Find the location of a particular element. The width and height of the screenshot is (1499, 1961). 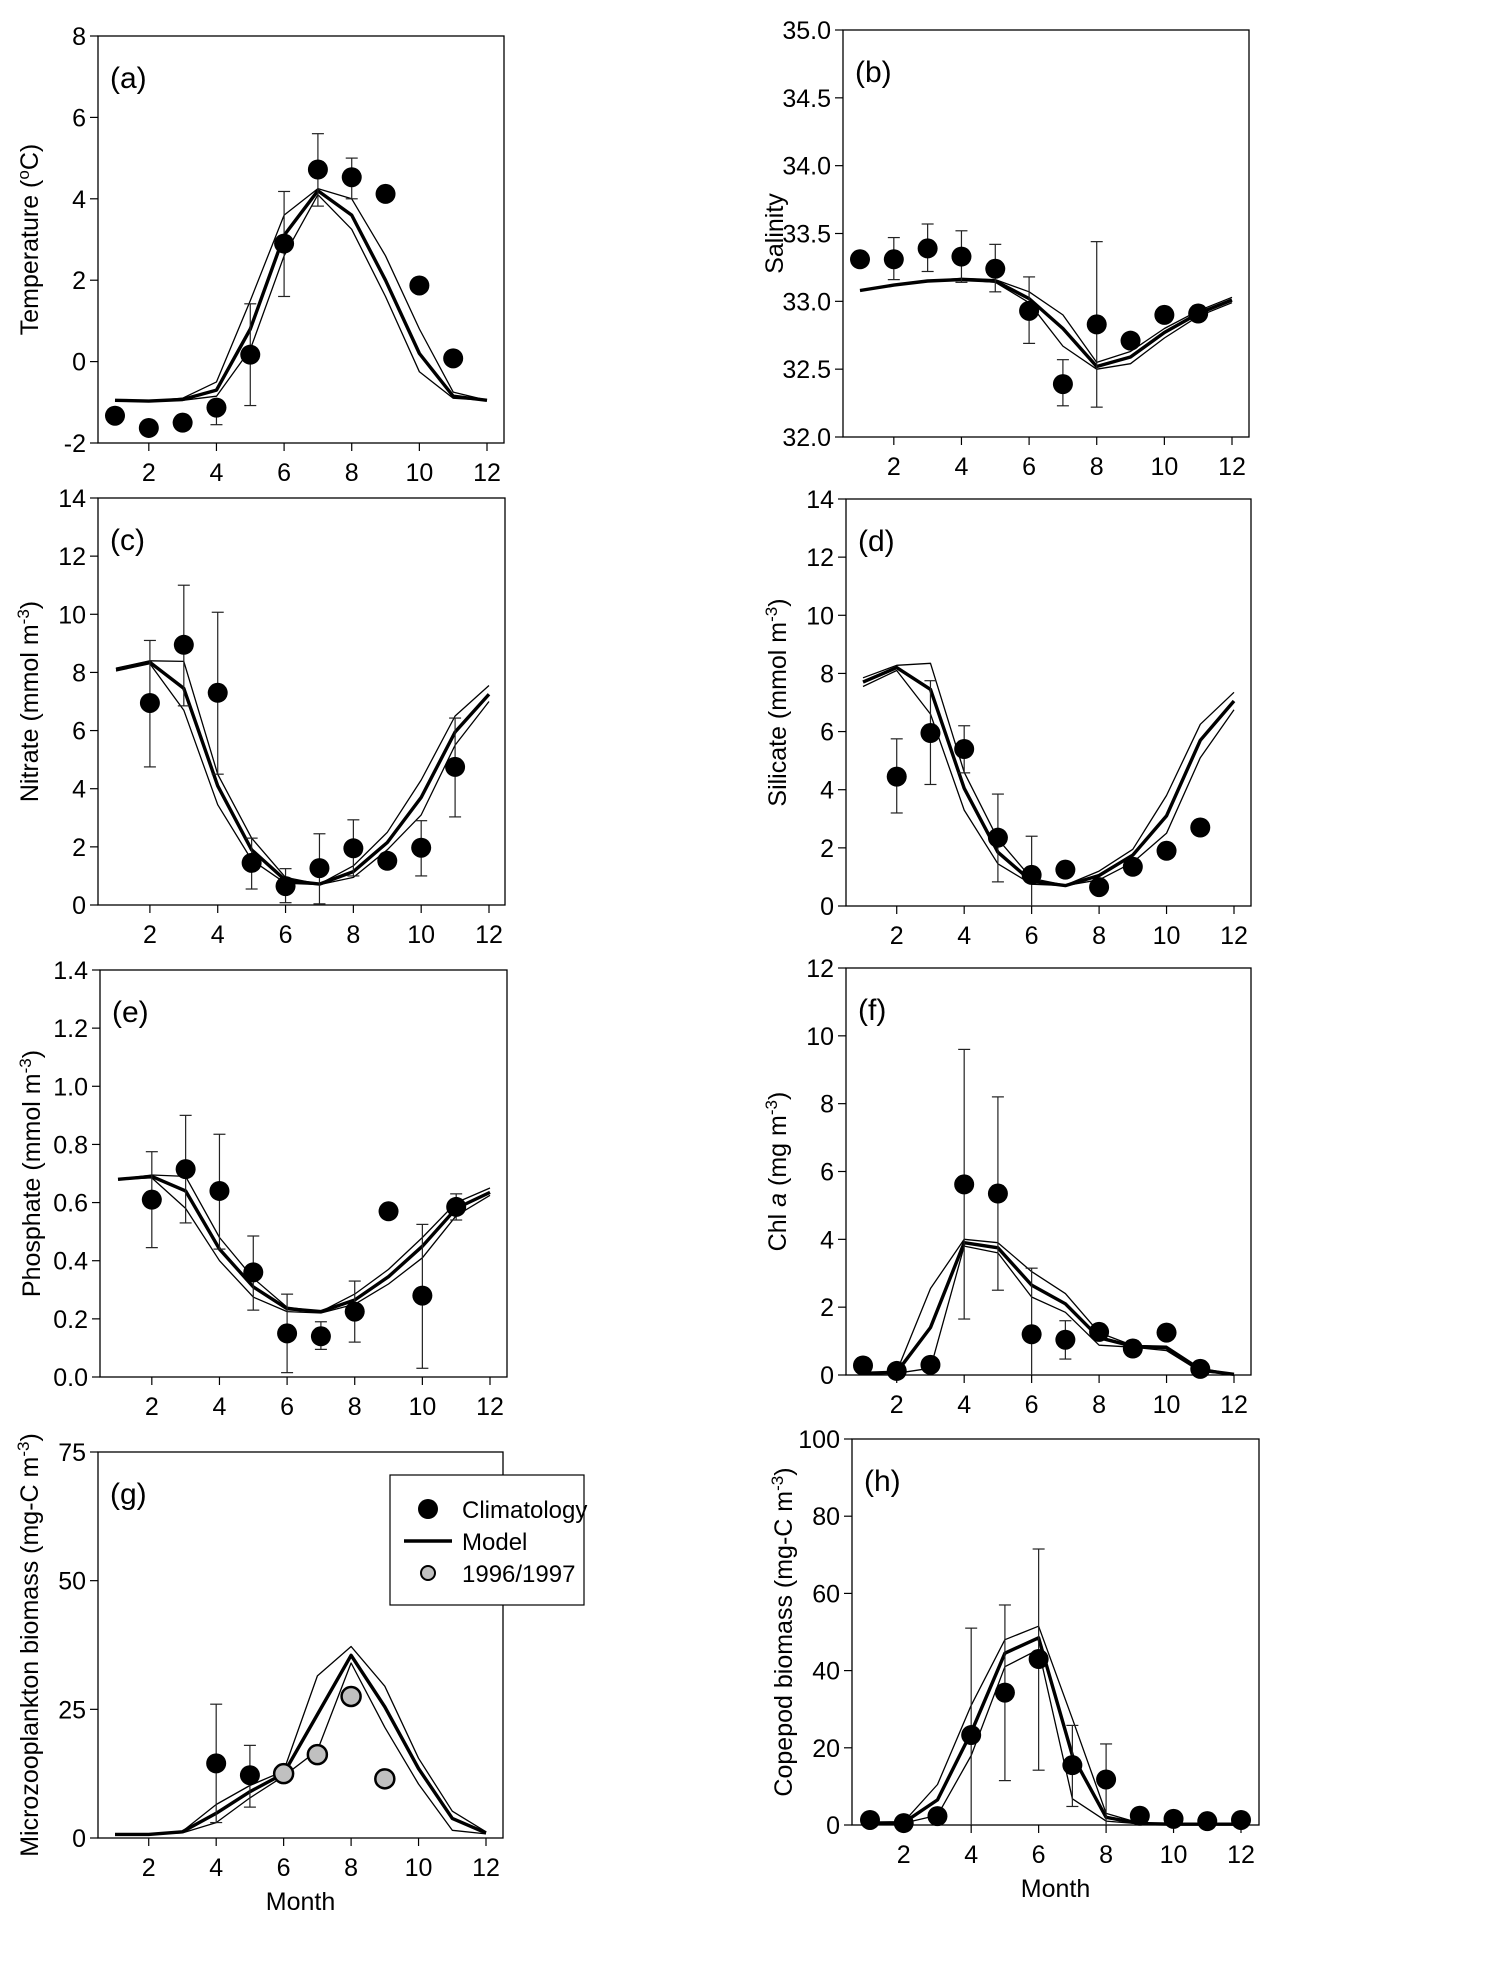

y-axis-title: Silicate (mmol m-3) is located at coordinates (777, 702).